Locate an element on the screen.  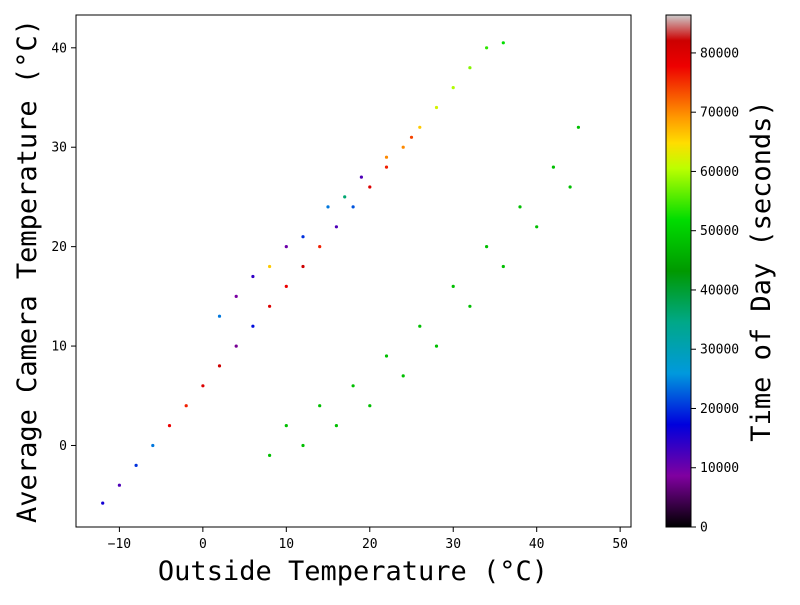
x-tick-label: −10 is located at coordinates (119, 544).